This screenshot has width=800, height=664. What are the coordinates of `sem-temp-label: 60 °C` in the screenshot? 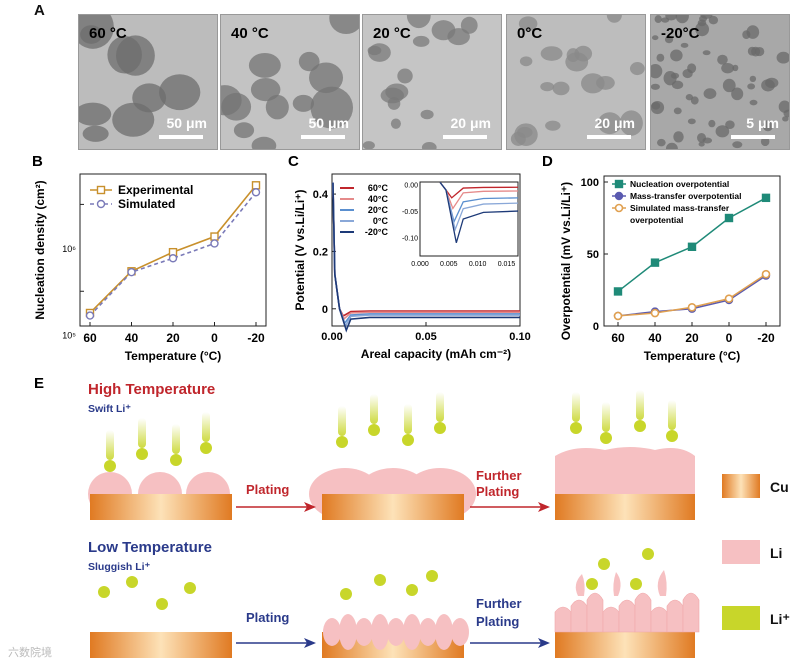 It's located at (108, 33).